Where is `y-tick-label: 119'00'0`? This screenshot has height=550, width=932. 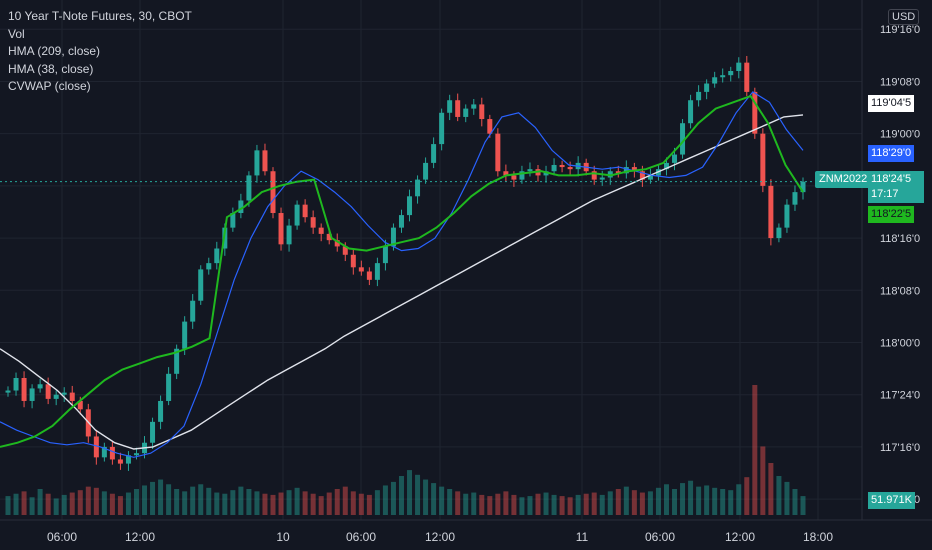
y-tick-label: 119'00'0 is located at coordinates (900, 135).